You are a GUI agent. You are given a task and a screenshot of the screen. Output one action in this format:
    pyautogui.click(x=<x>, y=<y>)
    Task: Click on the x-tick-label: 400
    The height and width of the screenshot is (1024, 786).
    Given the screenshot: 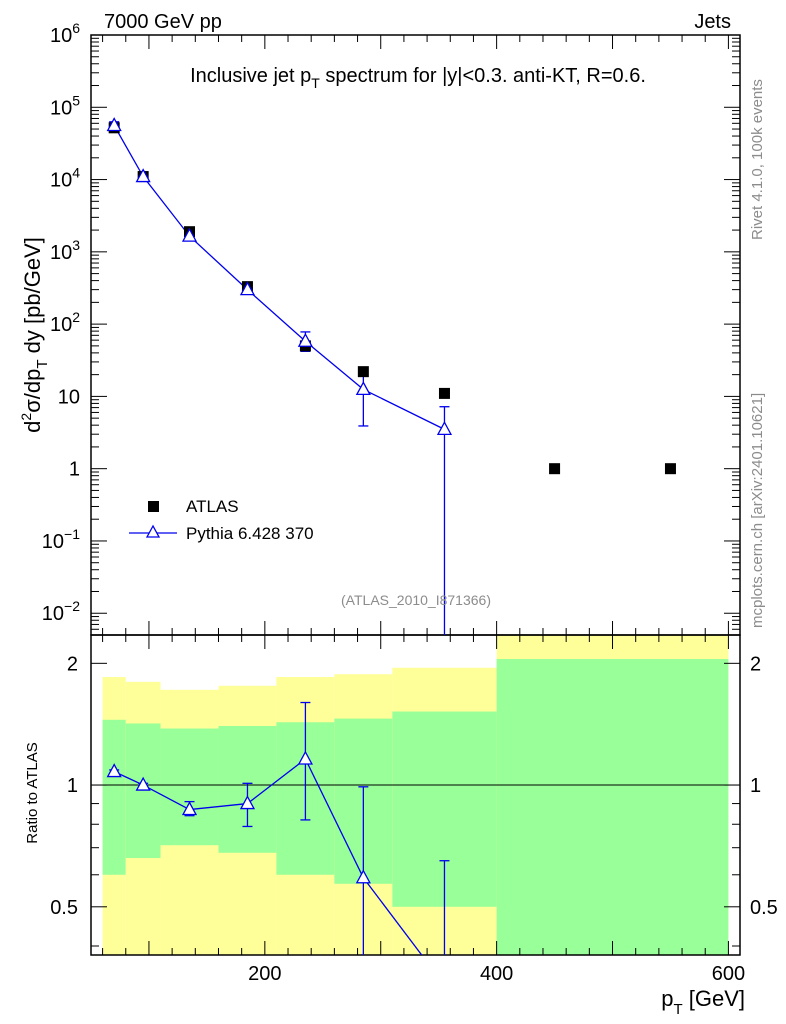 What is the action you would take?
    pyautogui.click(x=496, y=974)
    